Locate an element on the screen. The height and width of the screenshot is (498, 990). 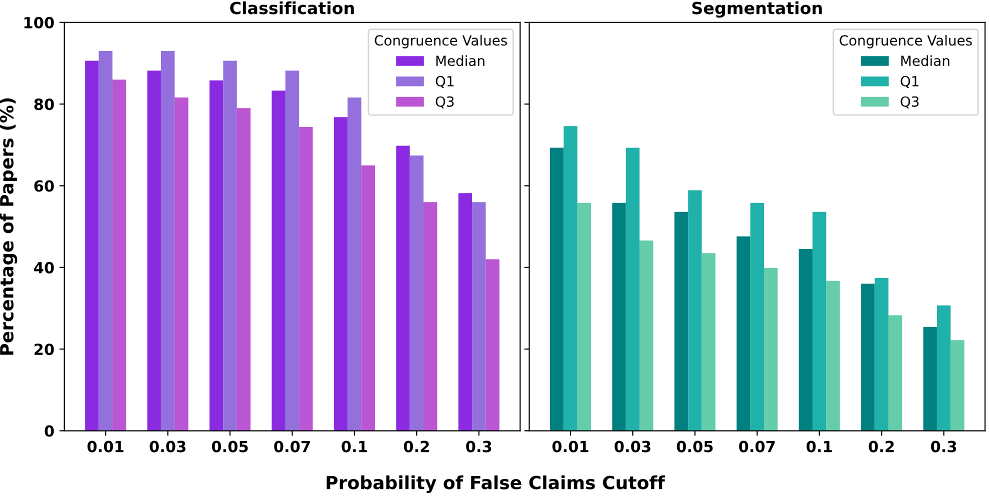
y-tick-label: 40 is located at coordinates (44, 268).